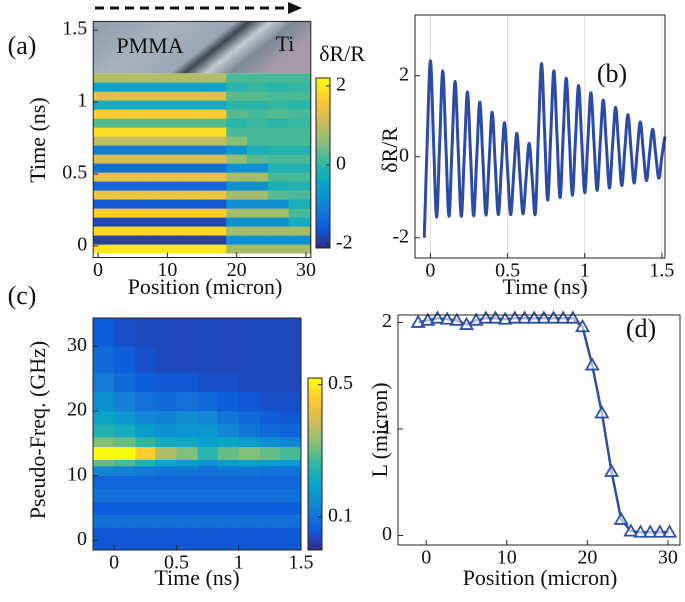 This screenshot has width=685, height=602. I want to click on panel-label: (d), so click(641, 328).